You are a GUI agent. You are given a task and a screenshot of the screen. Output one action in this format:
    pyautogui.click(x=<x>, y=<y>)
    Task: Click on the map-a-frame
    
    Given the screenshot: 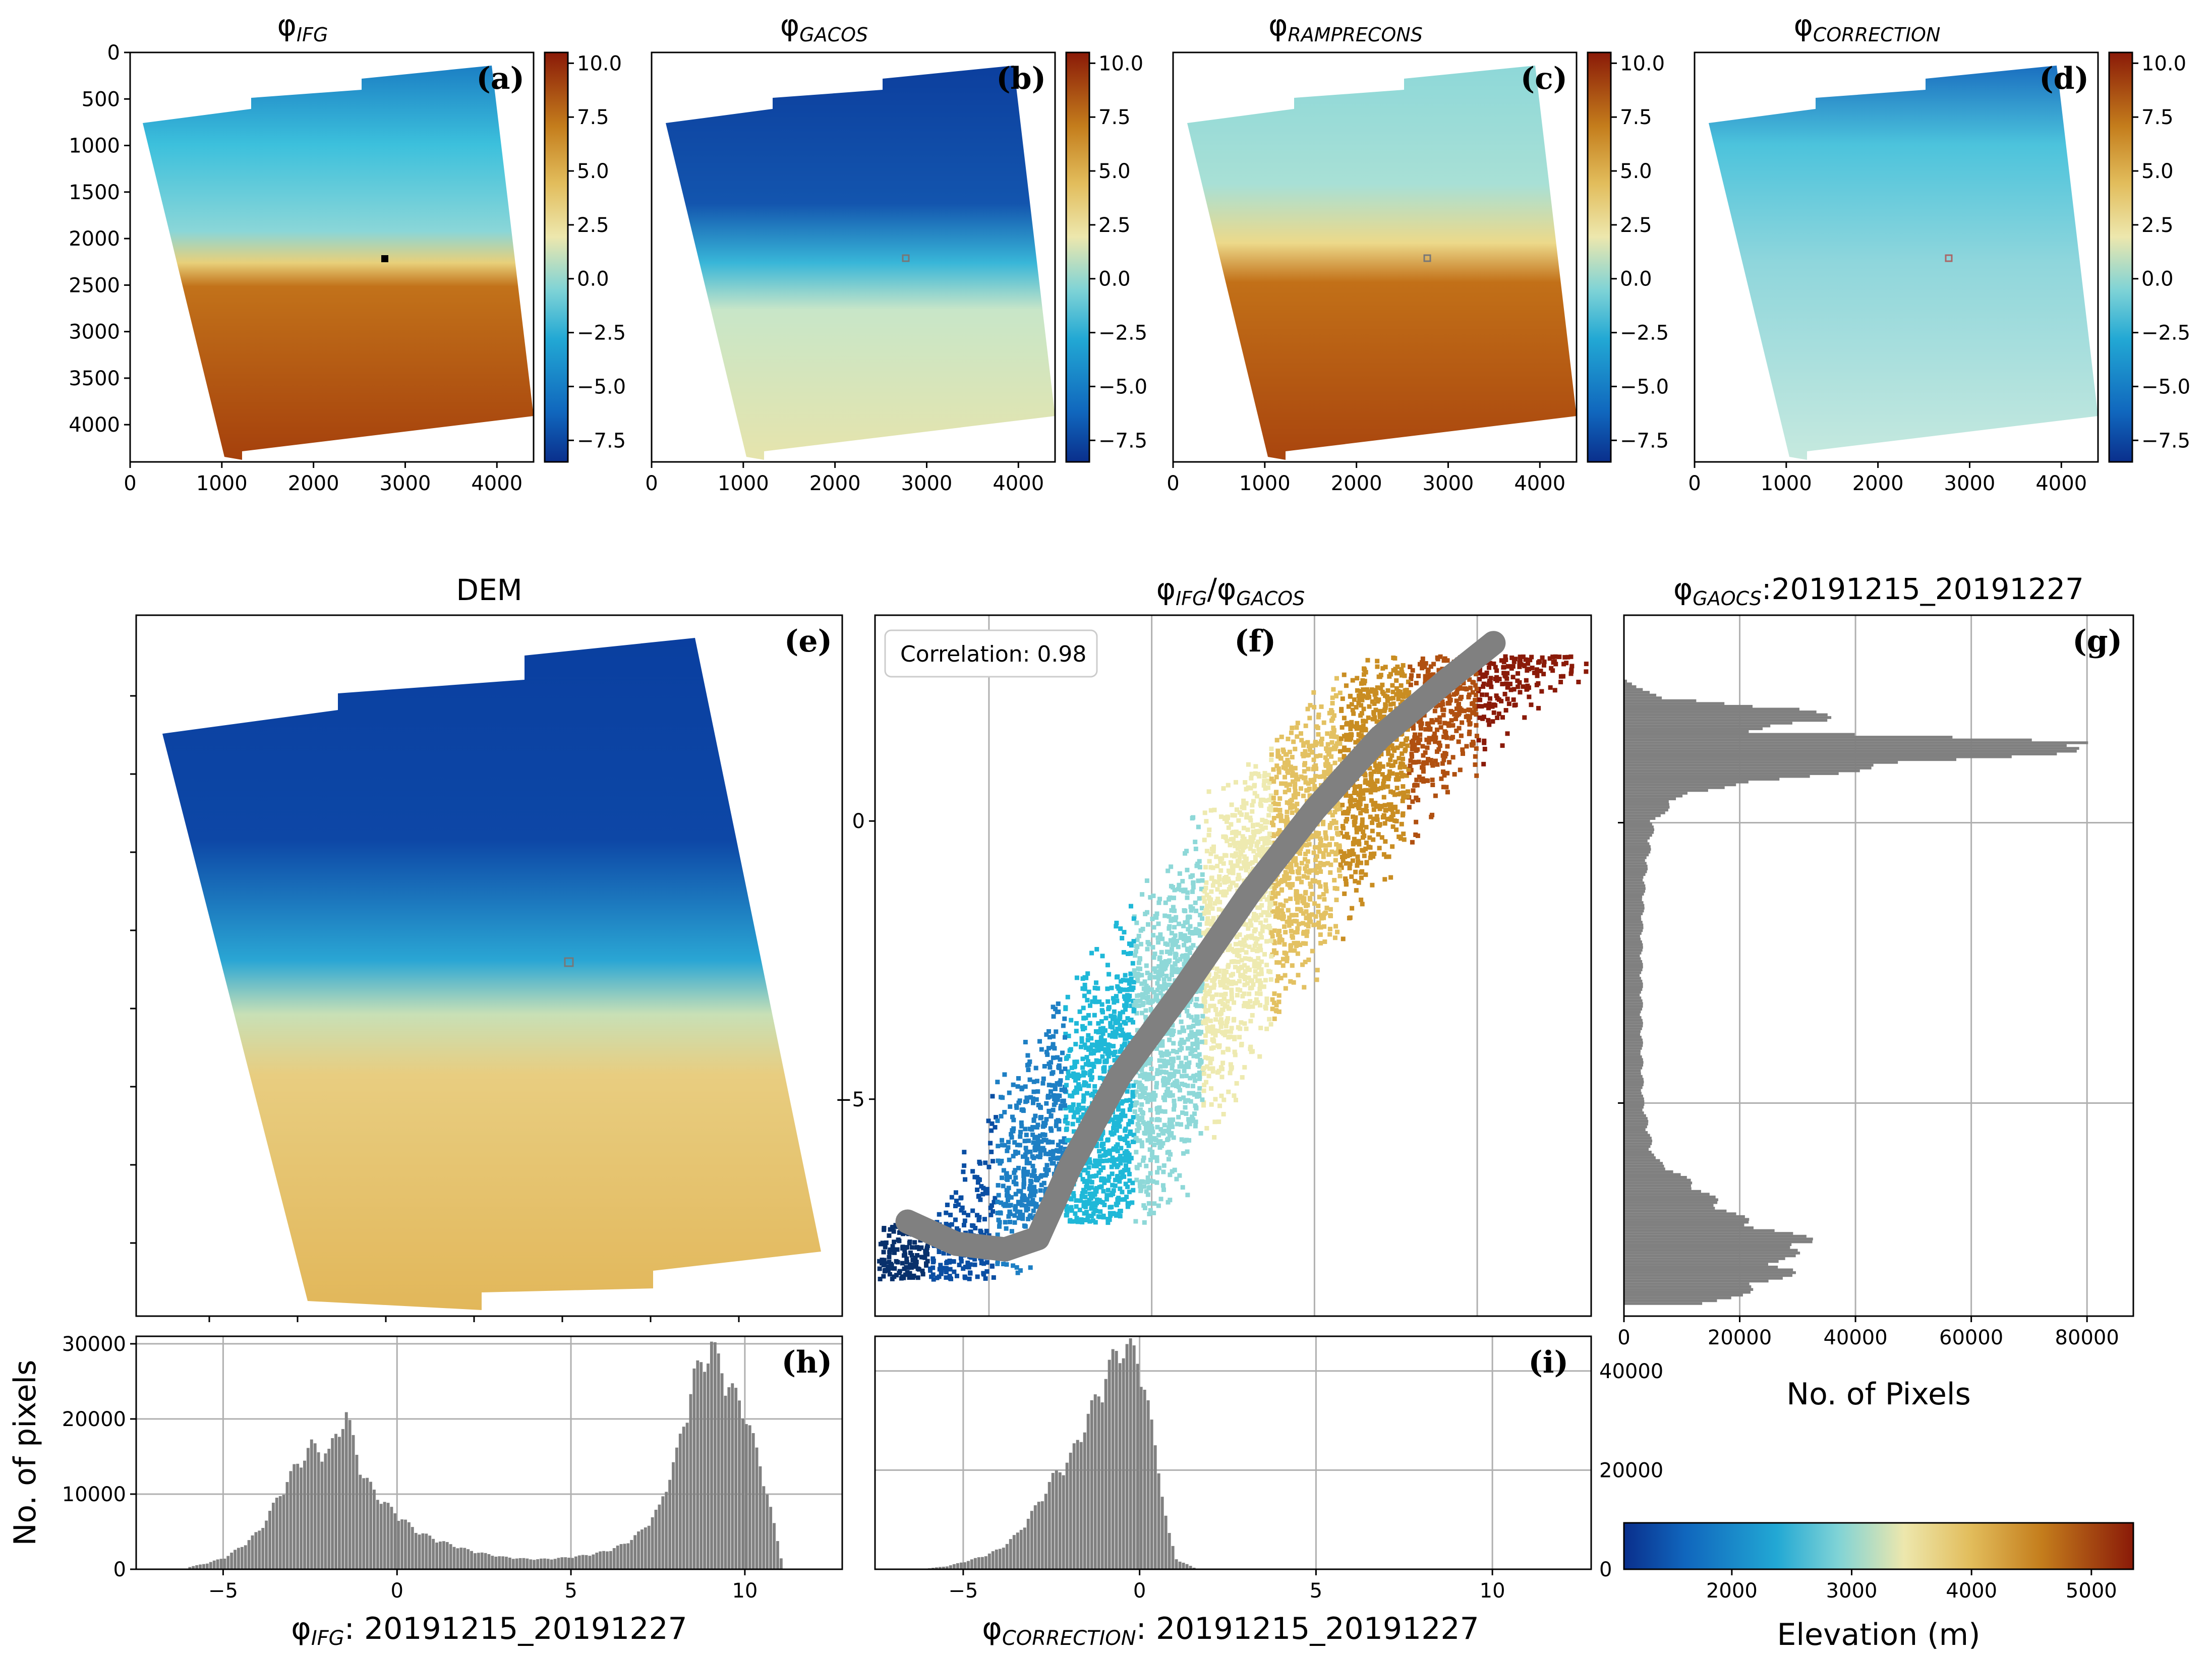 What is the action you would take?
    pyautogui.click(x=332, y=257)
    